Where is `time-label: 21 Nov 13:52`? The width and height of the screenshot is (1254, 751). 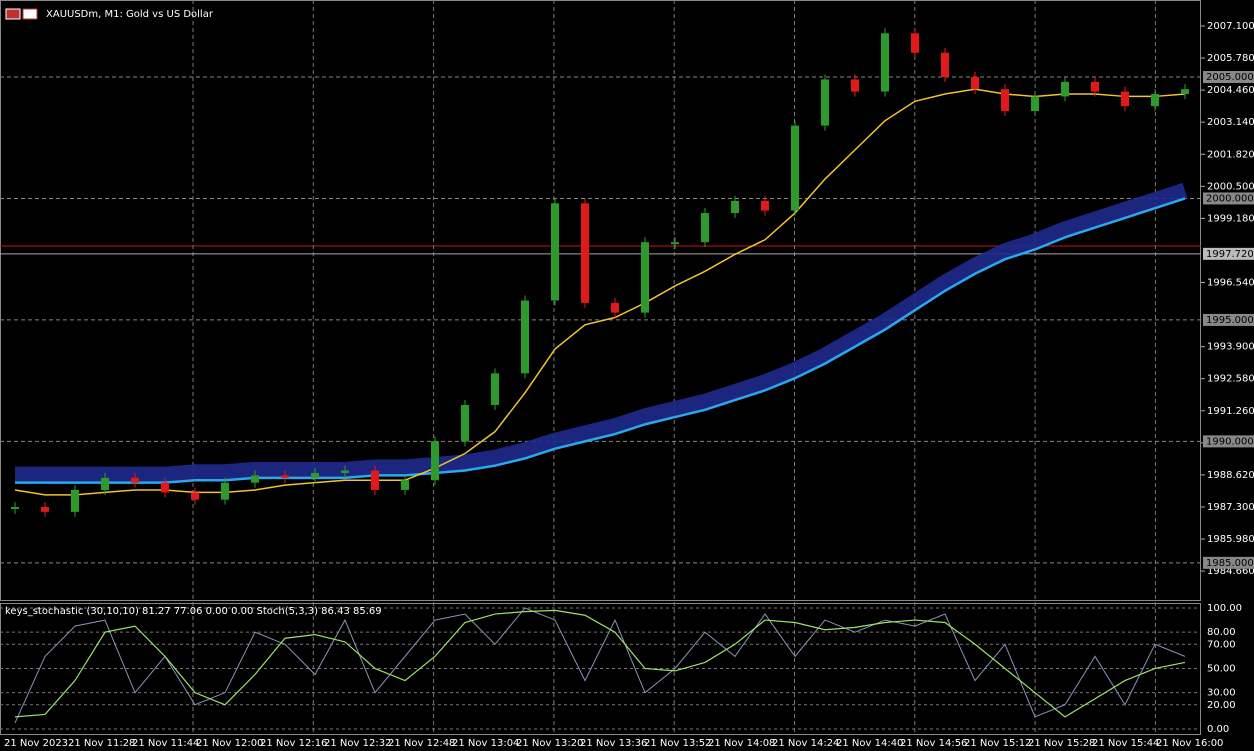 time-label: 21 Nov 13:52 is located at coordinates (677, 743).